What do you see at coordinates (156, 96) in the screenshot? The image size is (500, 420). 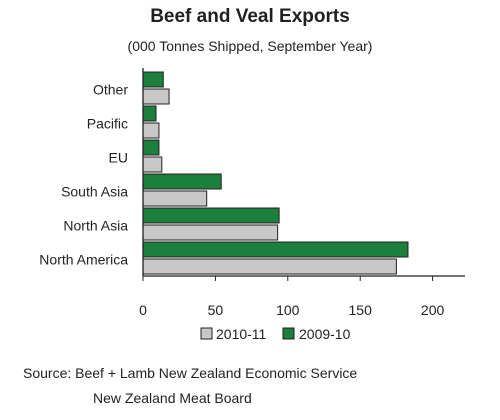 I see `bar-2010-11-other` at bounding box center [156, 96].